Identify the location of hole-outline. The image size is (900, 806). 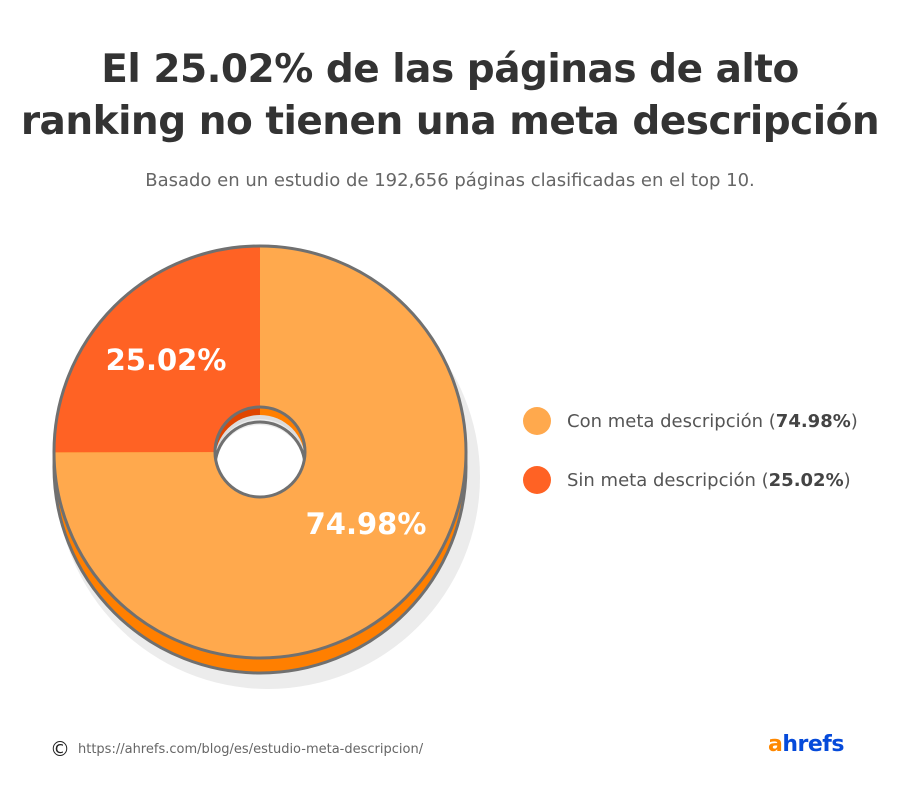
(260, 452).